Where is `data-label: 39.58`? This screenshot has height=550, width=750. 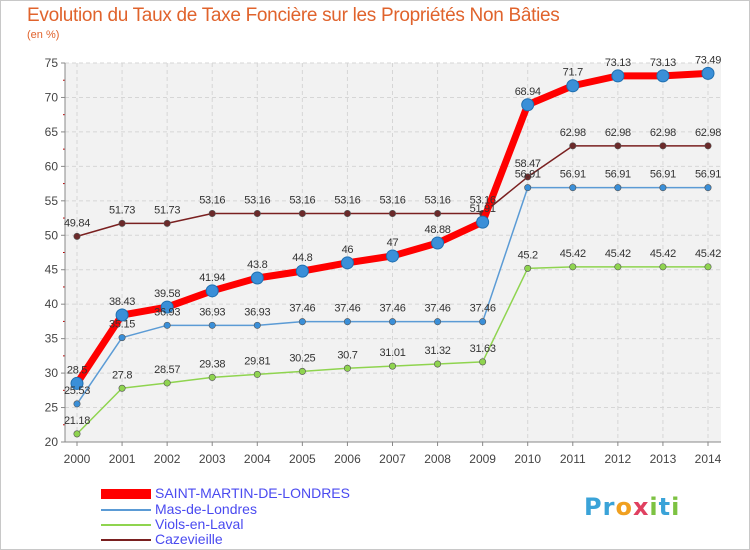
data-label: 39.58 is located at coordinates (167, 294).